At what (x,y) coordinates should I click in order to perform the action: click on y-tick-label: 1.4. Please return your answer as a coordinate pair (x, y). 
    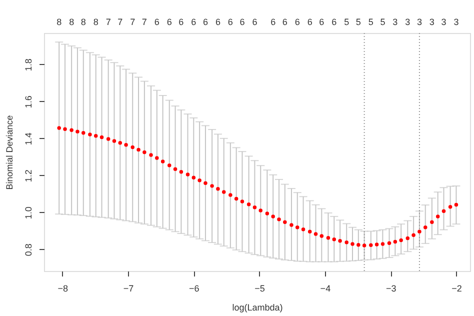
    Looking at the image, I should click on (29, 139).